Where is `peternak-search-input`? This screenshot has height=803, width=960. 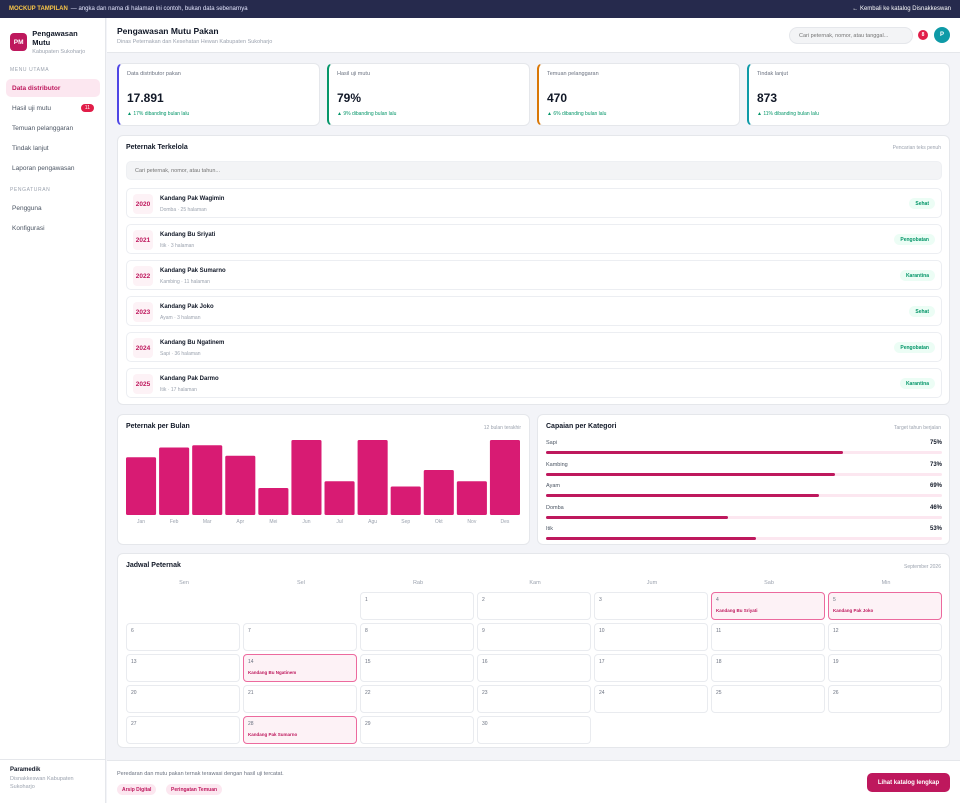 peternak-search-input is located at coordinates (534, 170).